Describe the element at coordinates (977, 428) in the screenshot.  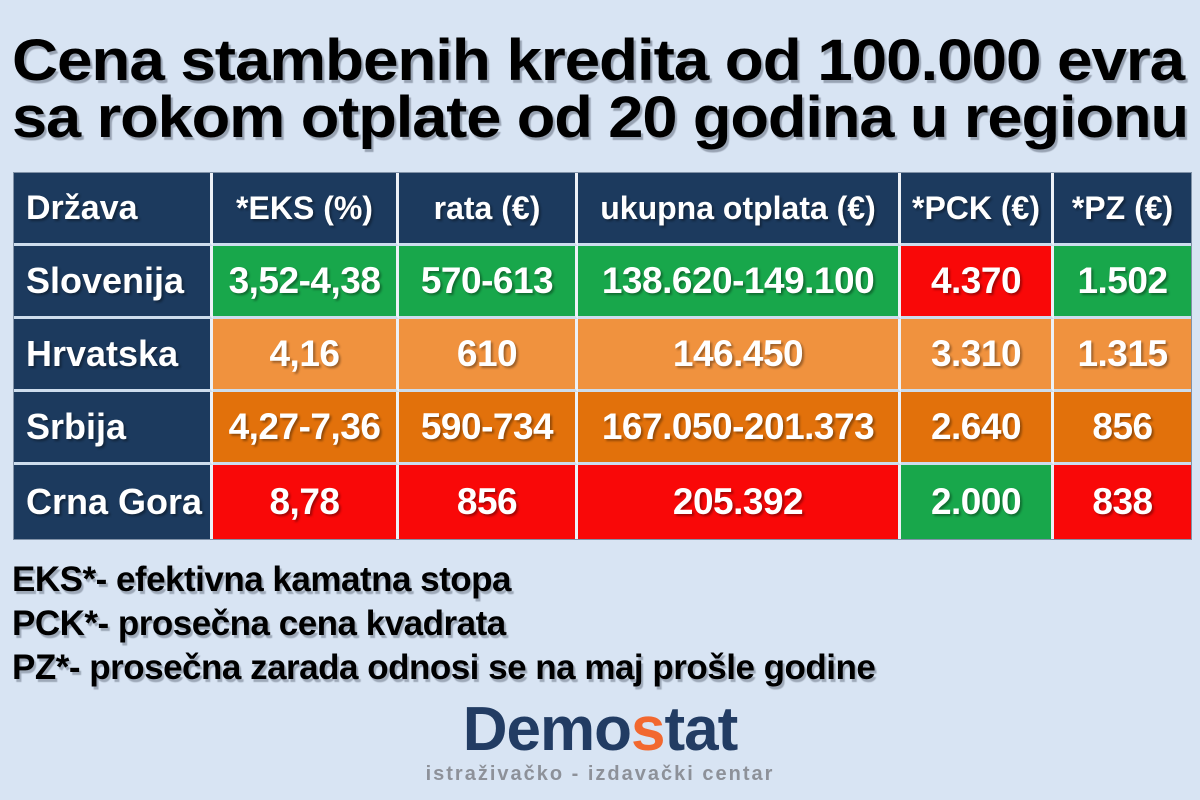
I see `cell-srbija-pck: 2.640` at that location.